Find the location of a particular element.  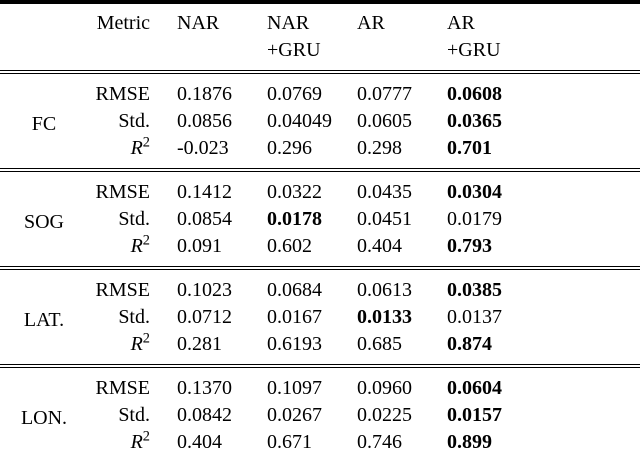

table-row: FC RMSE 0.1876 0.0769 0.0777 0.0608 is located at coordinates (320, 103).